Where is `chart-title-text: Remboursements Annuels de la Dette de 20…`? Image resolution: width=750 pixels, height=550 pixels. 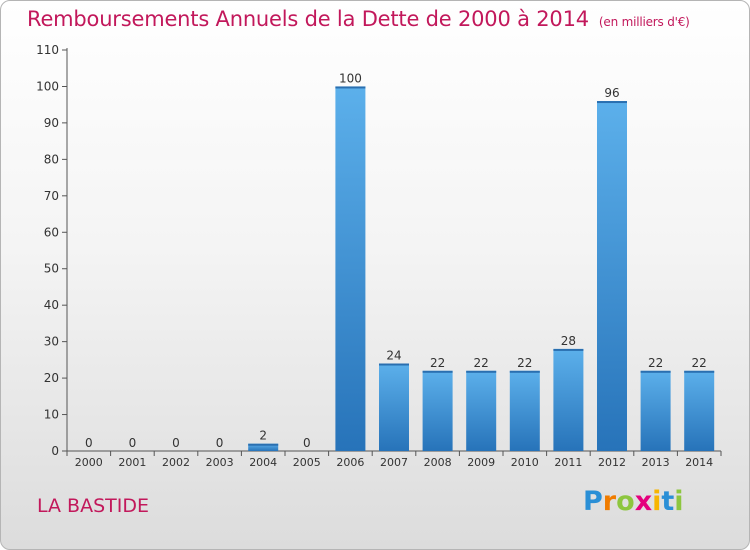
chart-title-text: Remboursements Annuels de la Dette de 20… is located at coordinates (308, 19).